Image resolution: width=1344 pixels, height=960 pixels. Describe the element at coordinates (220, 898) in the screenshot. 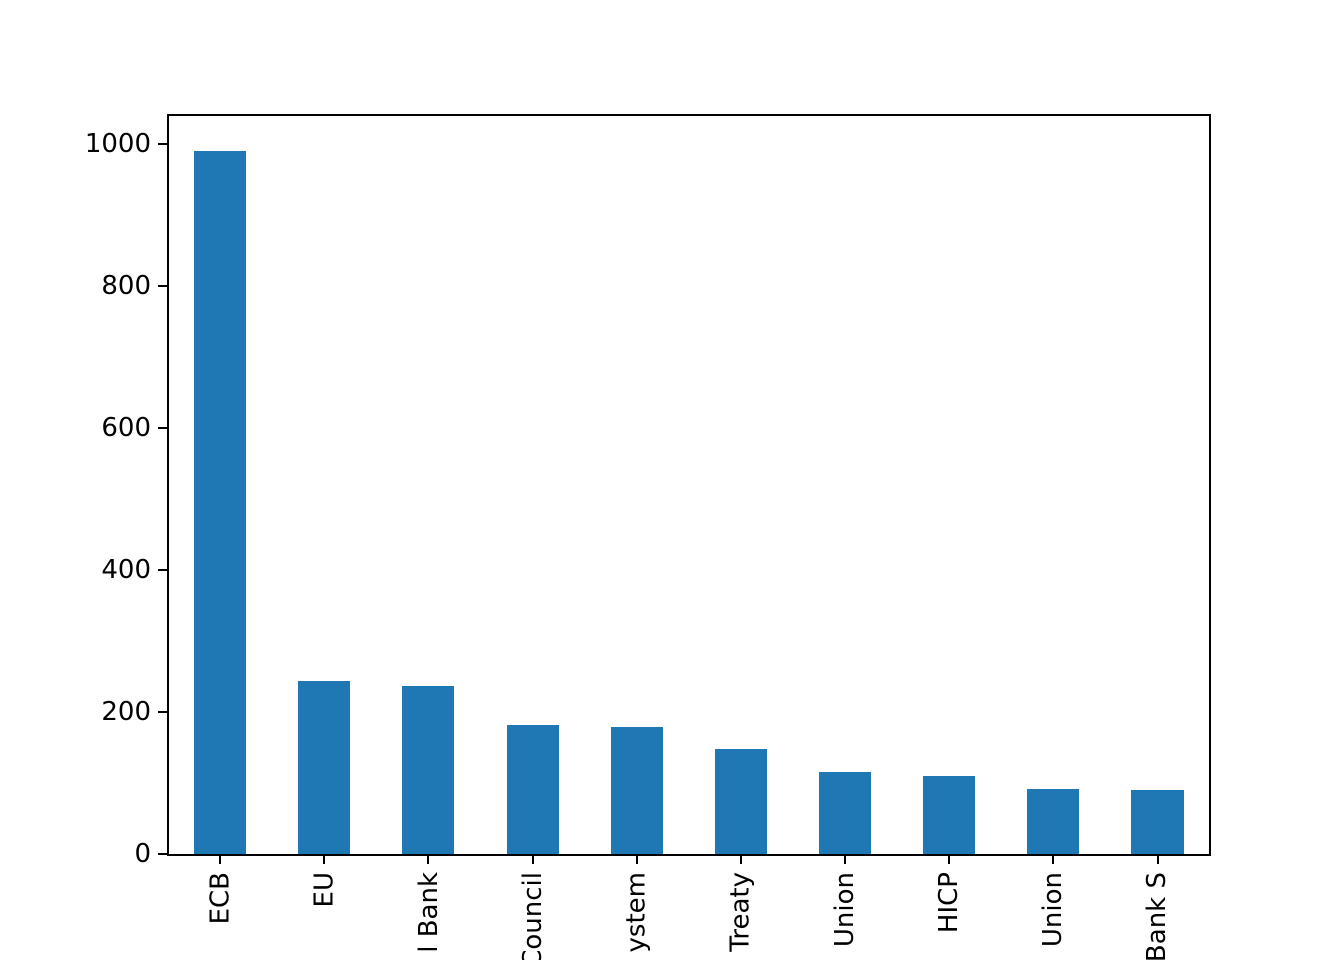

I see `x-tick-label: ECB` at that location.